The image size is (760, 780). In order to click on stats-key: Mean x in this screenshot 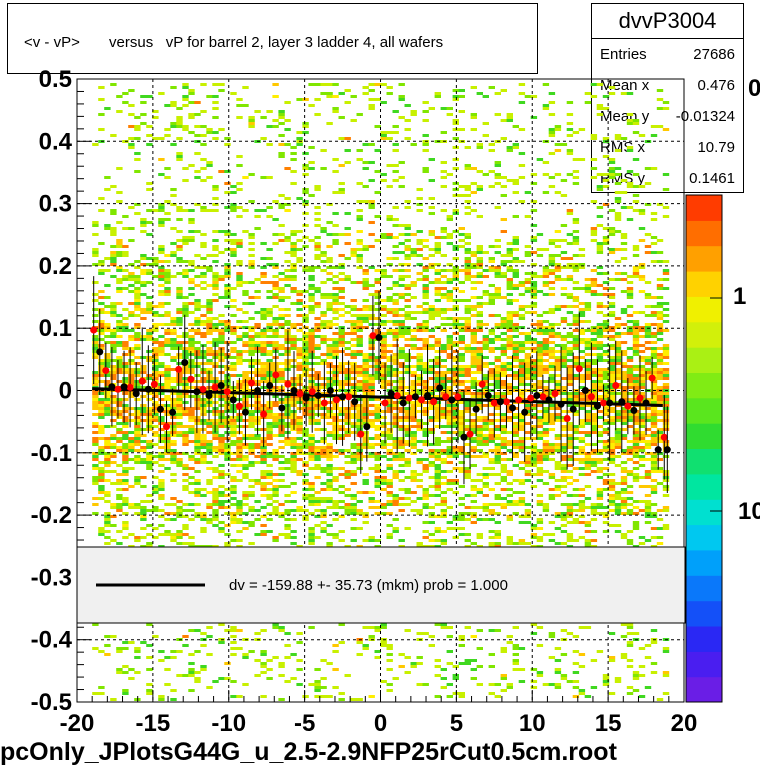, I will do `click(625, 85)`.